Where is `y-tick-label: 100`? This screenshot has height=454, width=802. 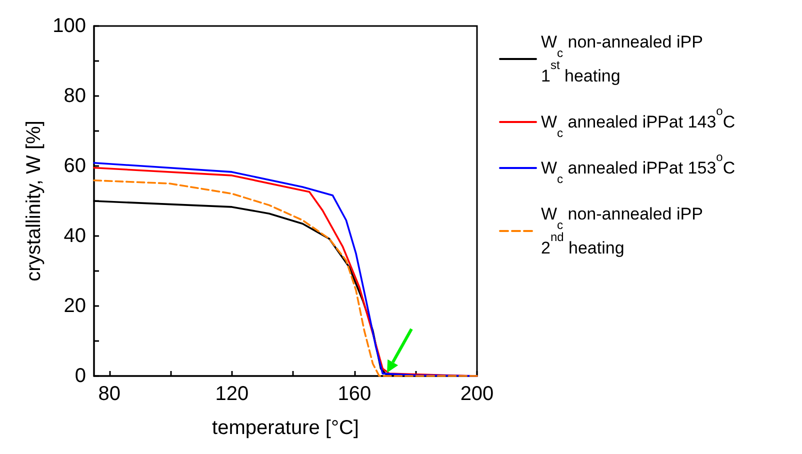 y-tick-label: 100 is located at coordinates (69, 26).